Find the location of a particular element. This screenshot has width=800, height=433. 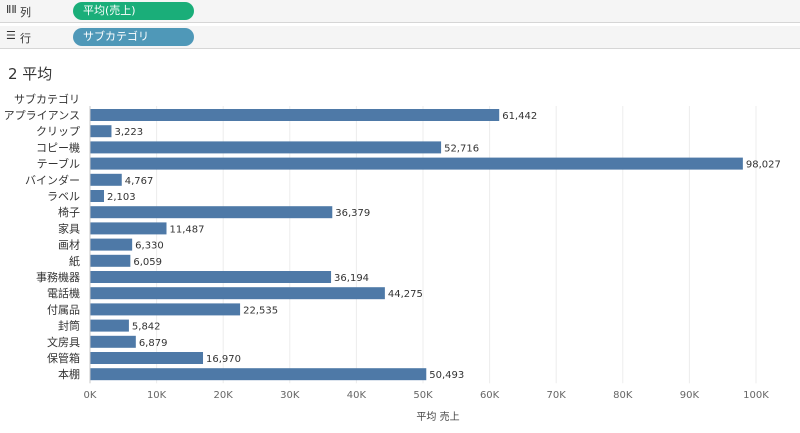

category-label: 画材 is located at coordinates (69, 245).